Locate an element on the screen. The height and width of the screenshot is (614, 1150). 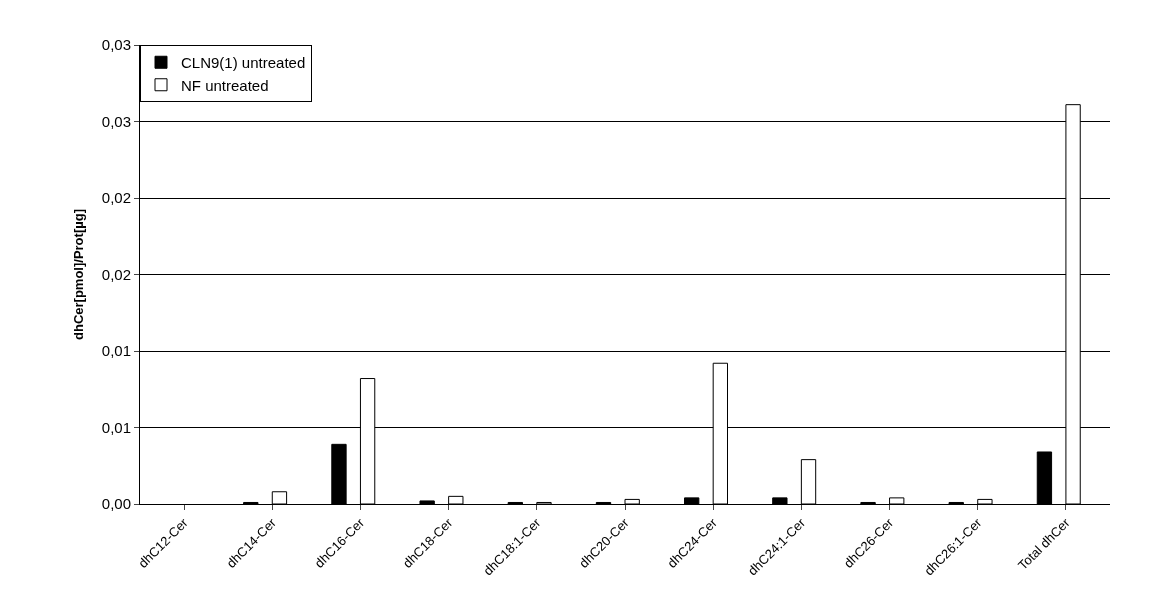
y-tick-label: 0,00 is located at coordinates (116, 504).